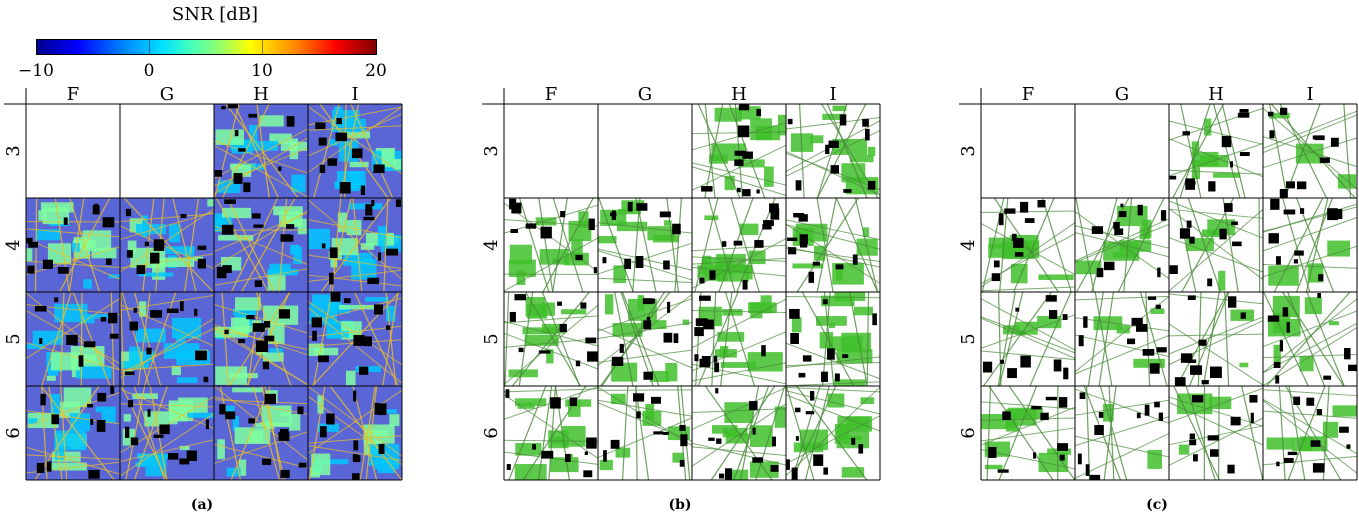 This screenshot has height=523, width=1359. What do you see at coordinates (1157, 505) in the screenshot?
I see `caption-c: (c)` at bounding box center [1157, 505].